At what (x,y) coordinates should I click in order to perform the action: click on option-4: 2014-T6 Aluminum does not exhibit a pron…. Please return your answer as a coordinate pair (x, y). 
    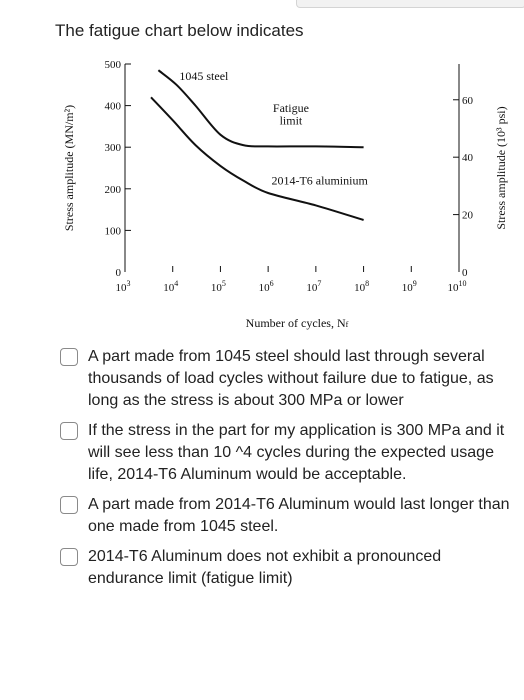
    Looking at the image, I should click on (287, 568).